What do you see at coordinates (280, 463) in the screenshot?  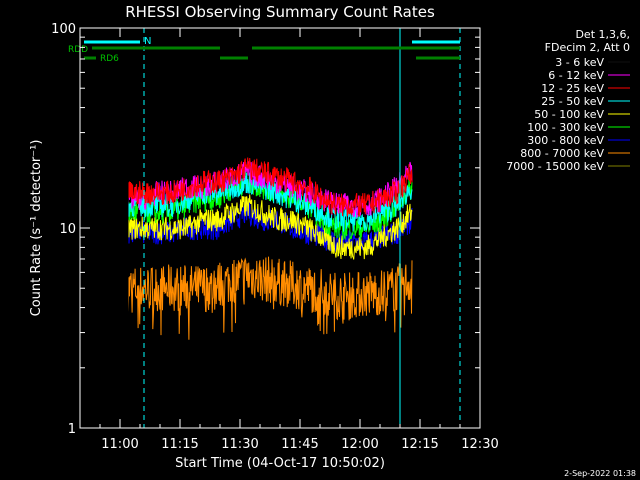 I see `x-axis-label: Start Time (04-Oct-17 10:50:02)` at bounding box center [280, 463].